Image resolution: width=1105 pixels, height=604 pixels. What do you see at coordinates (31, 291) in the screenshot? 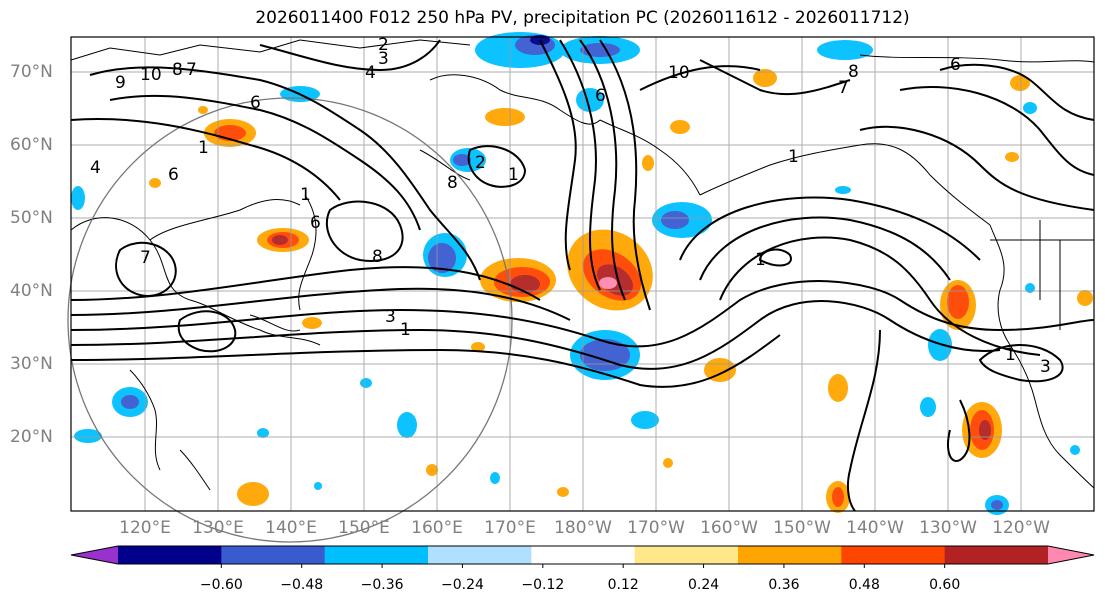
I see `lat-label-40: 40°N` at bounding box center [31, 291].